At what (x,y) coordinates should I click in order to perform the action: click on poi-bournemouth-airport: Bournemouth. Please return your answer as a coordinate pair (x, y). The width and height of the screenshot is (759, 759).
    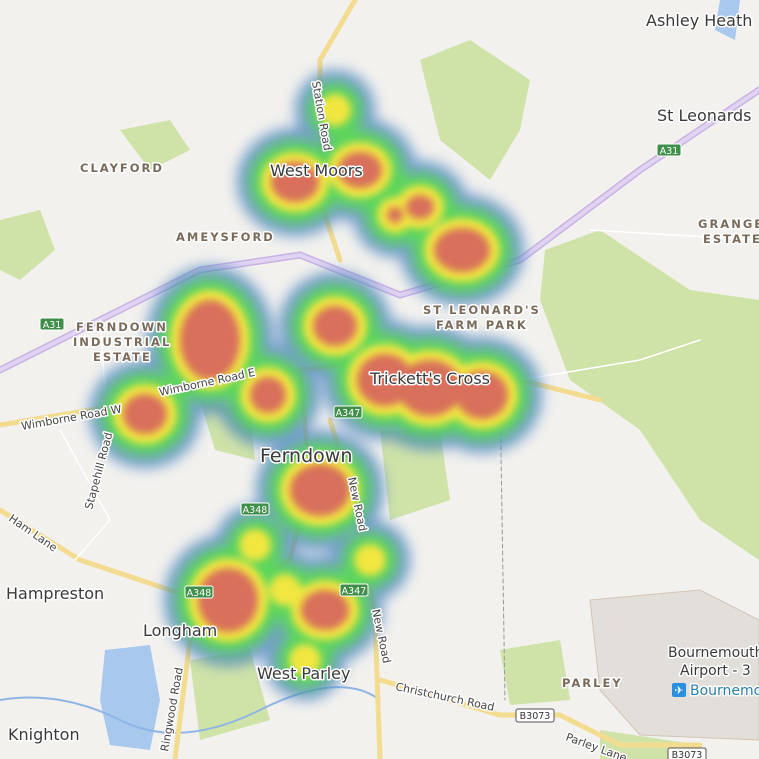
    Looking at the image, I should click on (724, 691).